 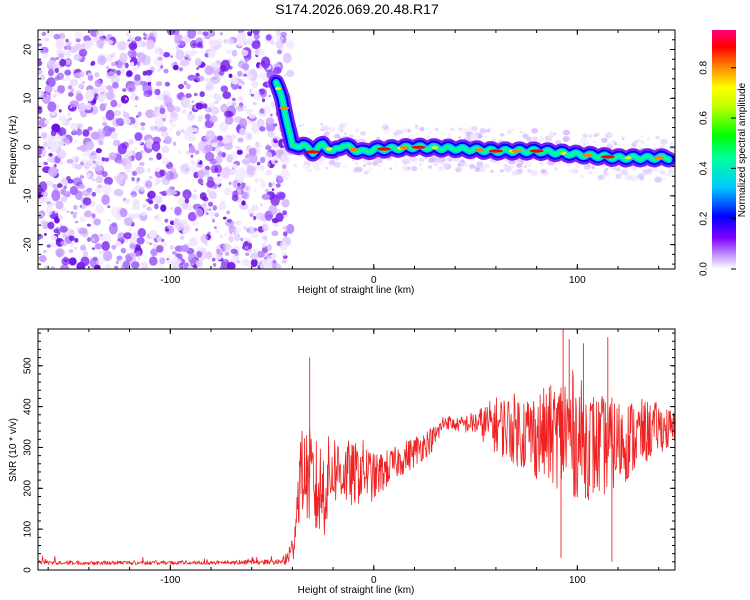 I want to click on y-tick-label: 200, so click(x=28, y=488).